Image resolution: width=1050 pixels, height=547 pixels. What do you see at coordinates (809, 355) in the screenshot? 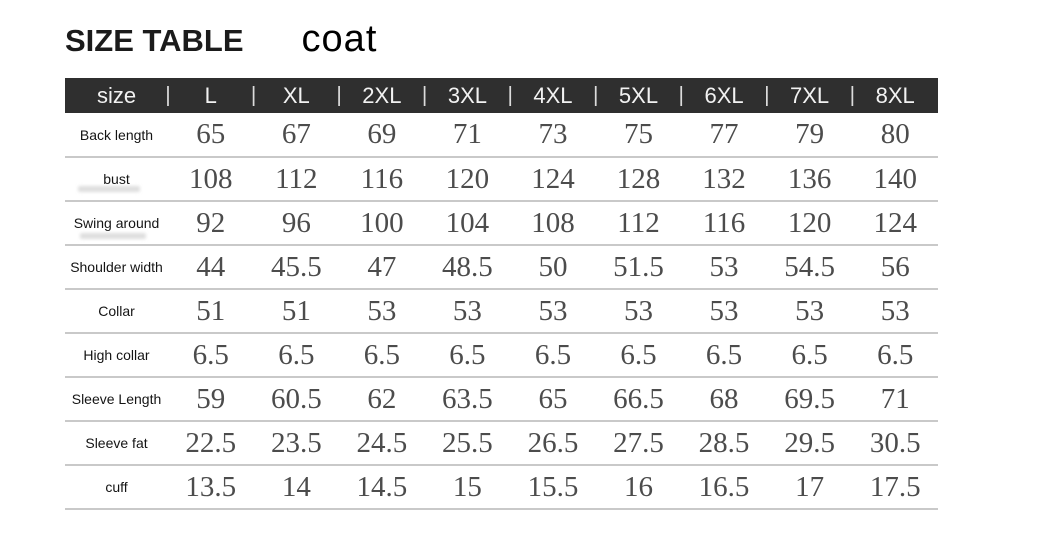
I see `cell-high-collar-7xl: 6.5` at bounding box center [809, 355].